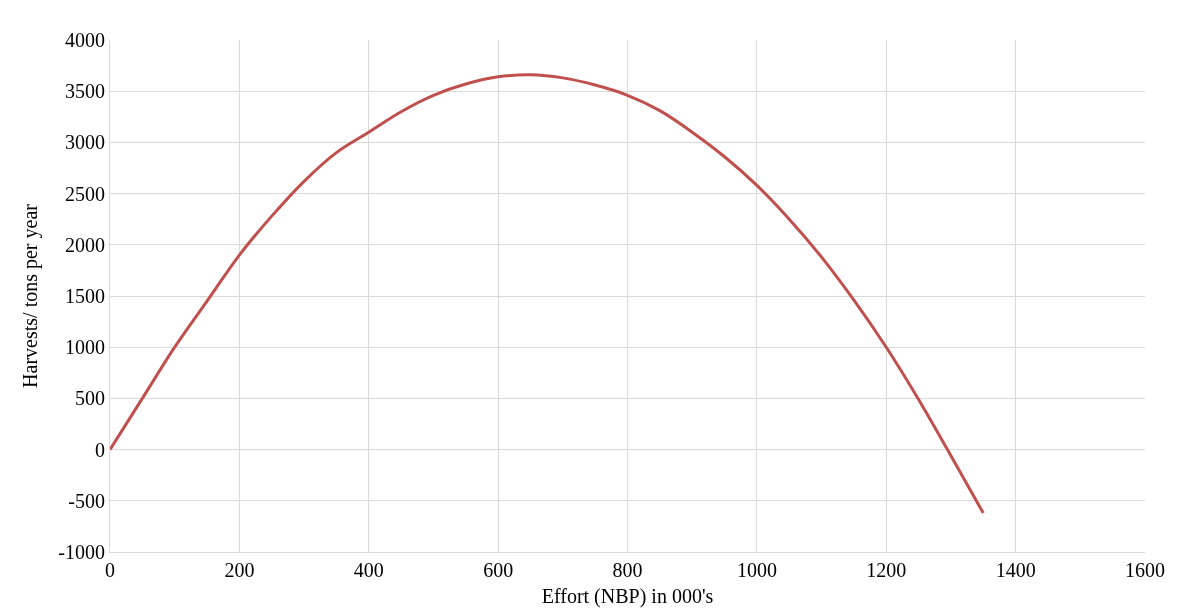  I want to click on y-tick-label: 500, so click(90, 398).